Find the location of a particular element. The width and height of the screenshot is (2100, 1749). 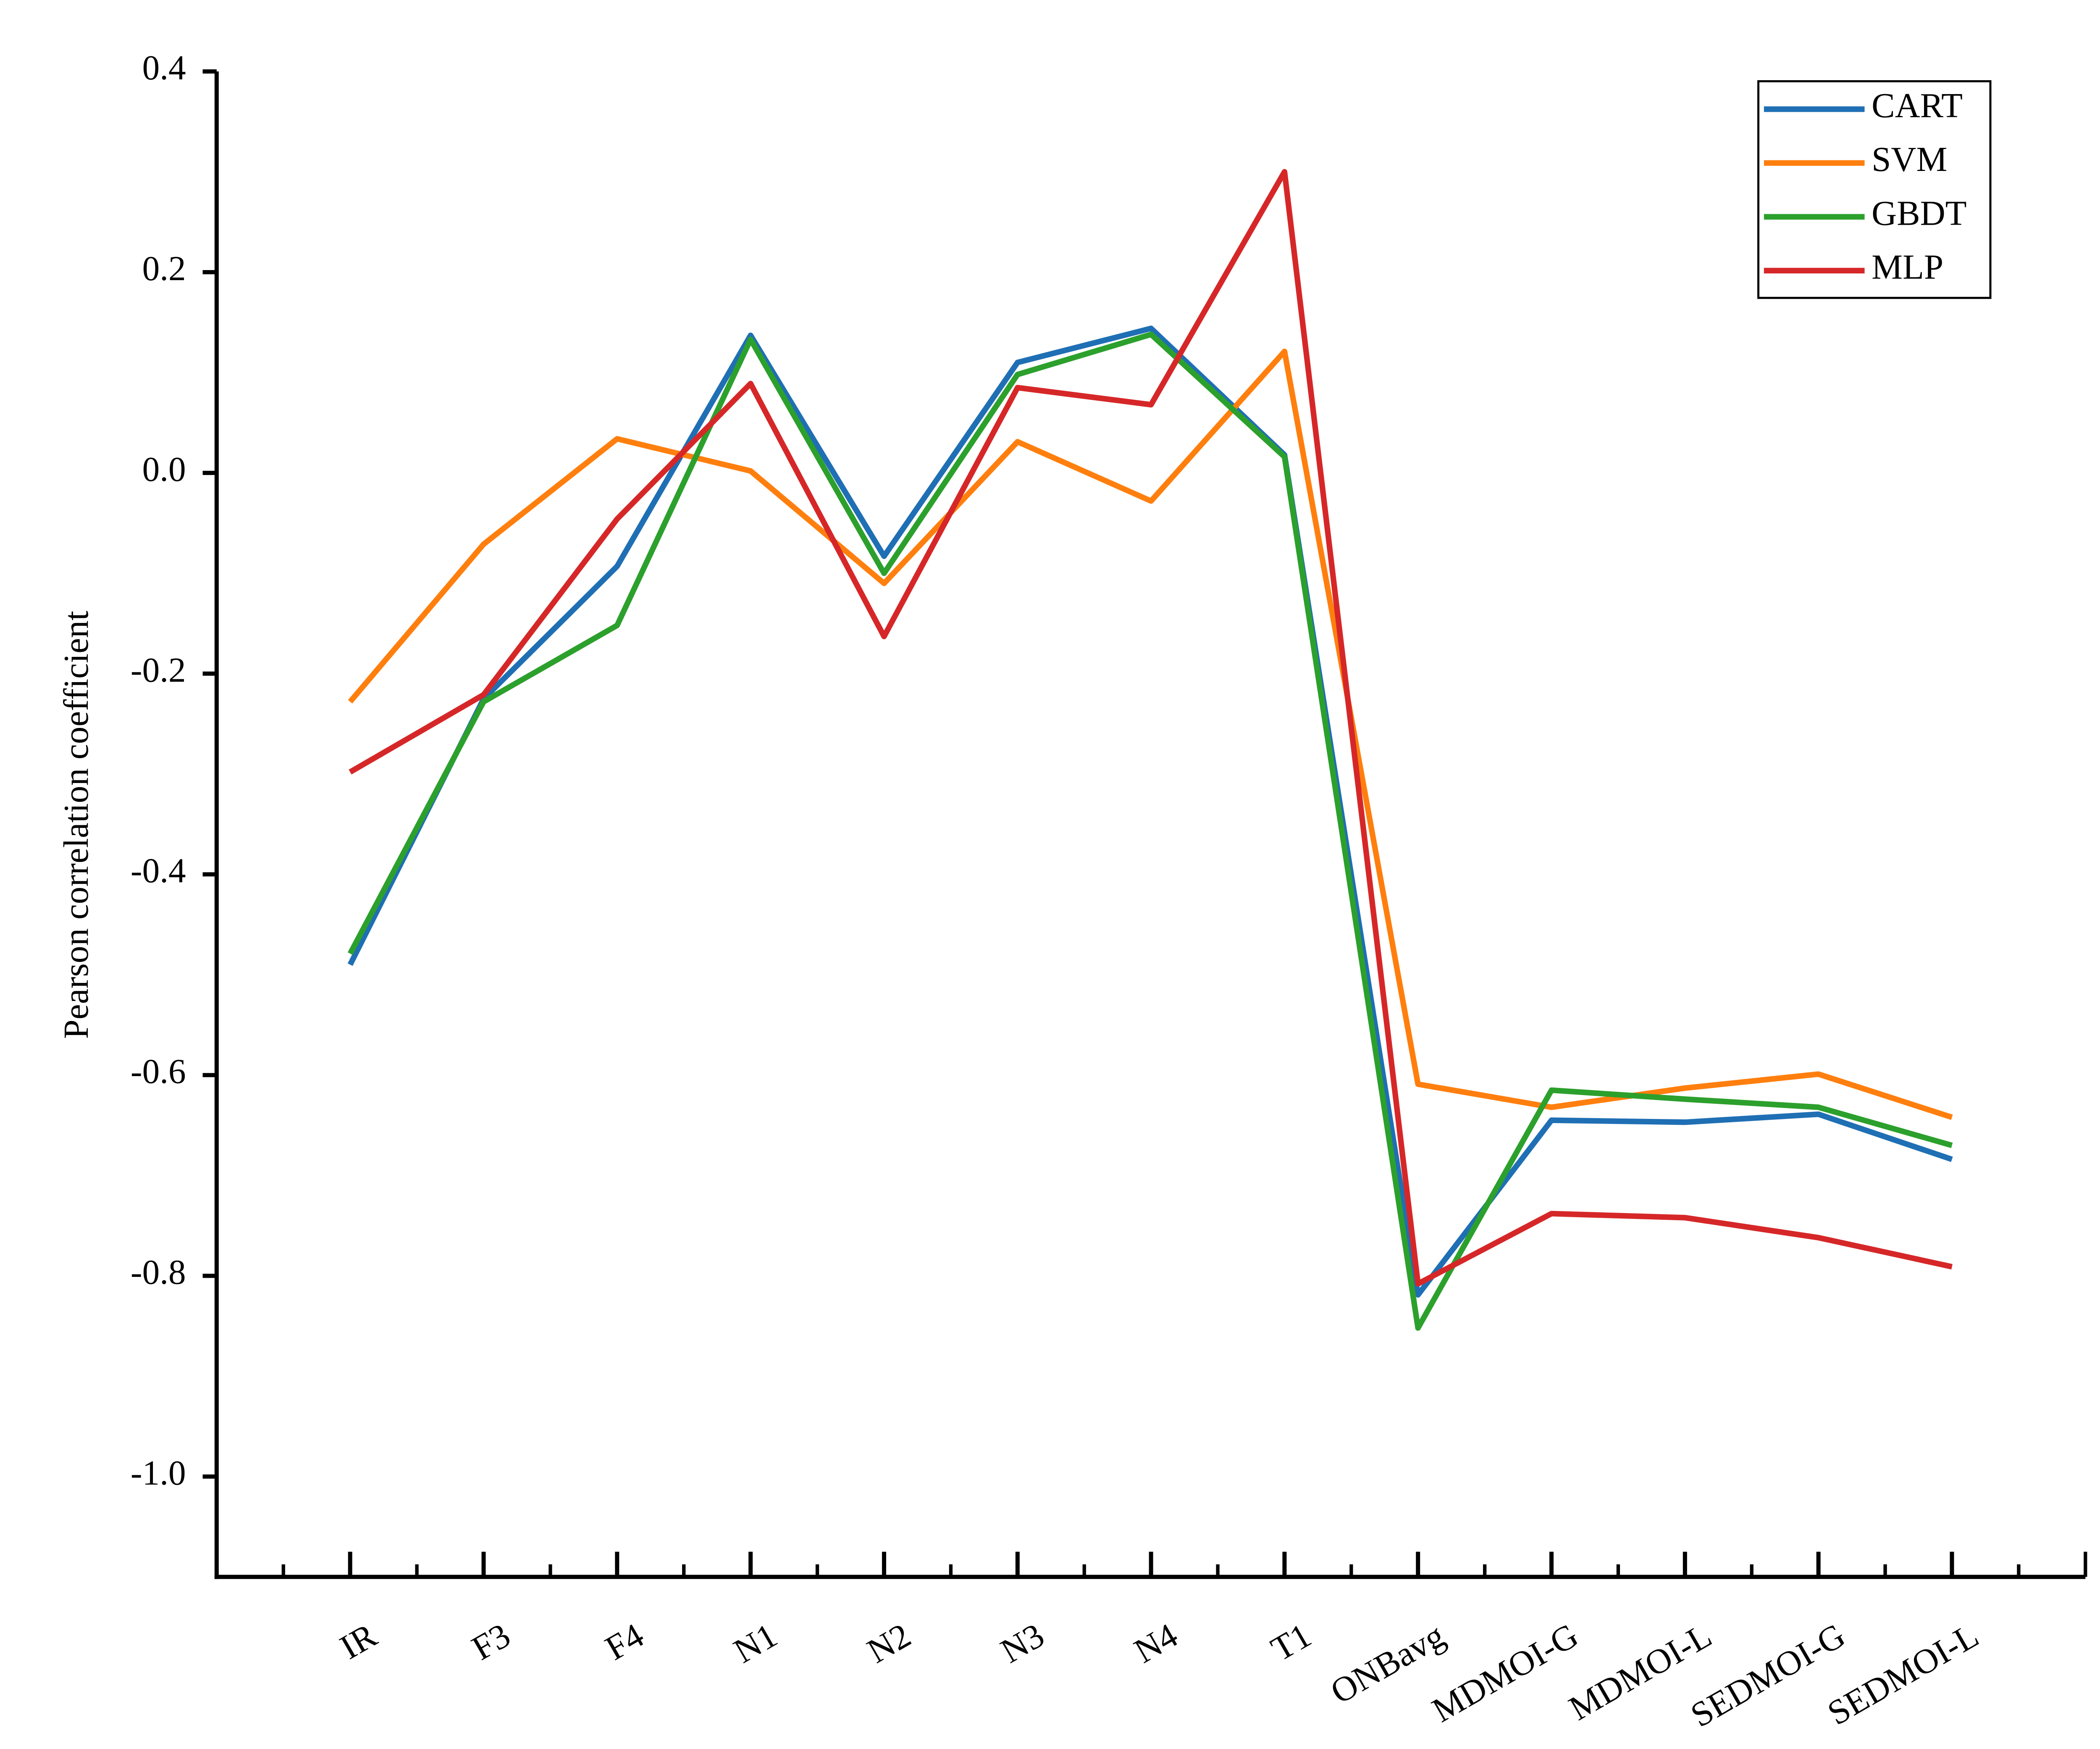

y-tick-label: -0.6 is located at coordinates (158, 1071).